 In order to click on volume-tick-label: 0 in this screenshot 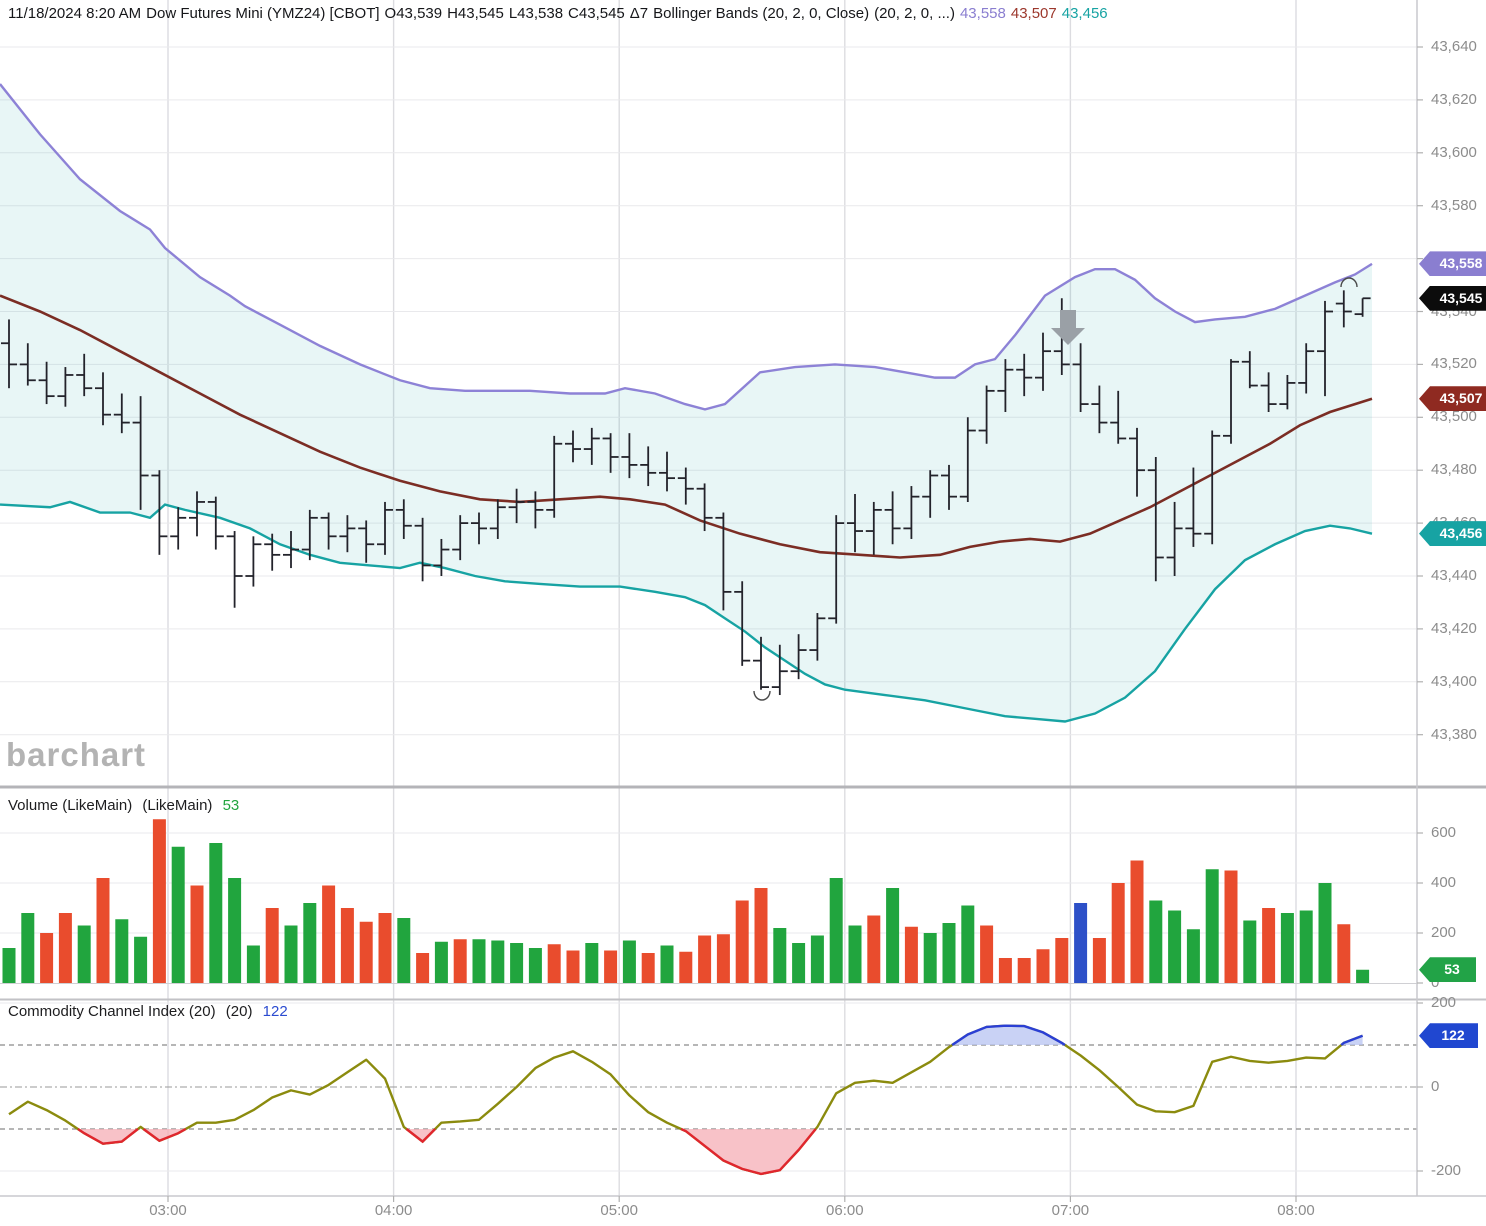, I will do `click(1435, 982)`.